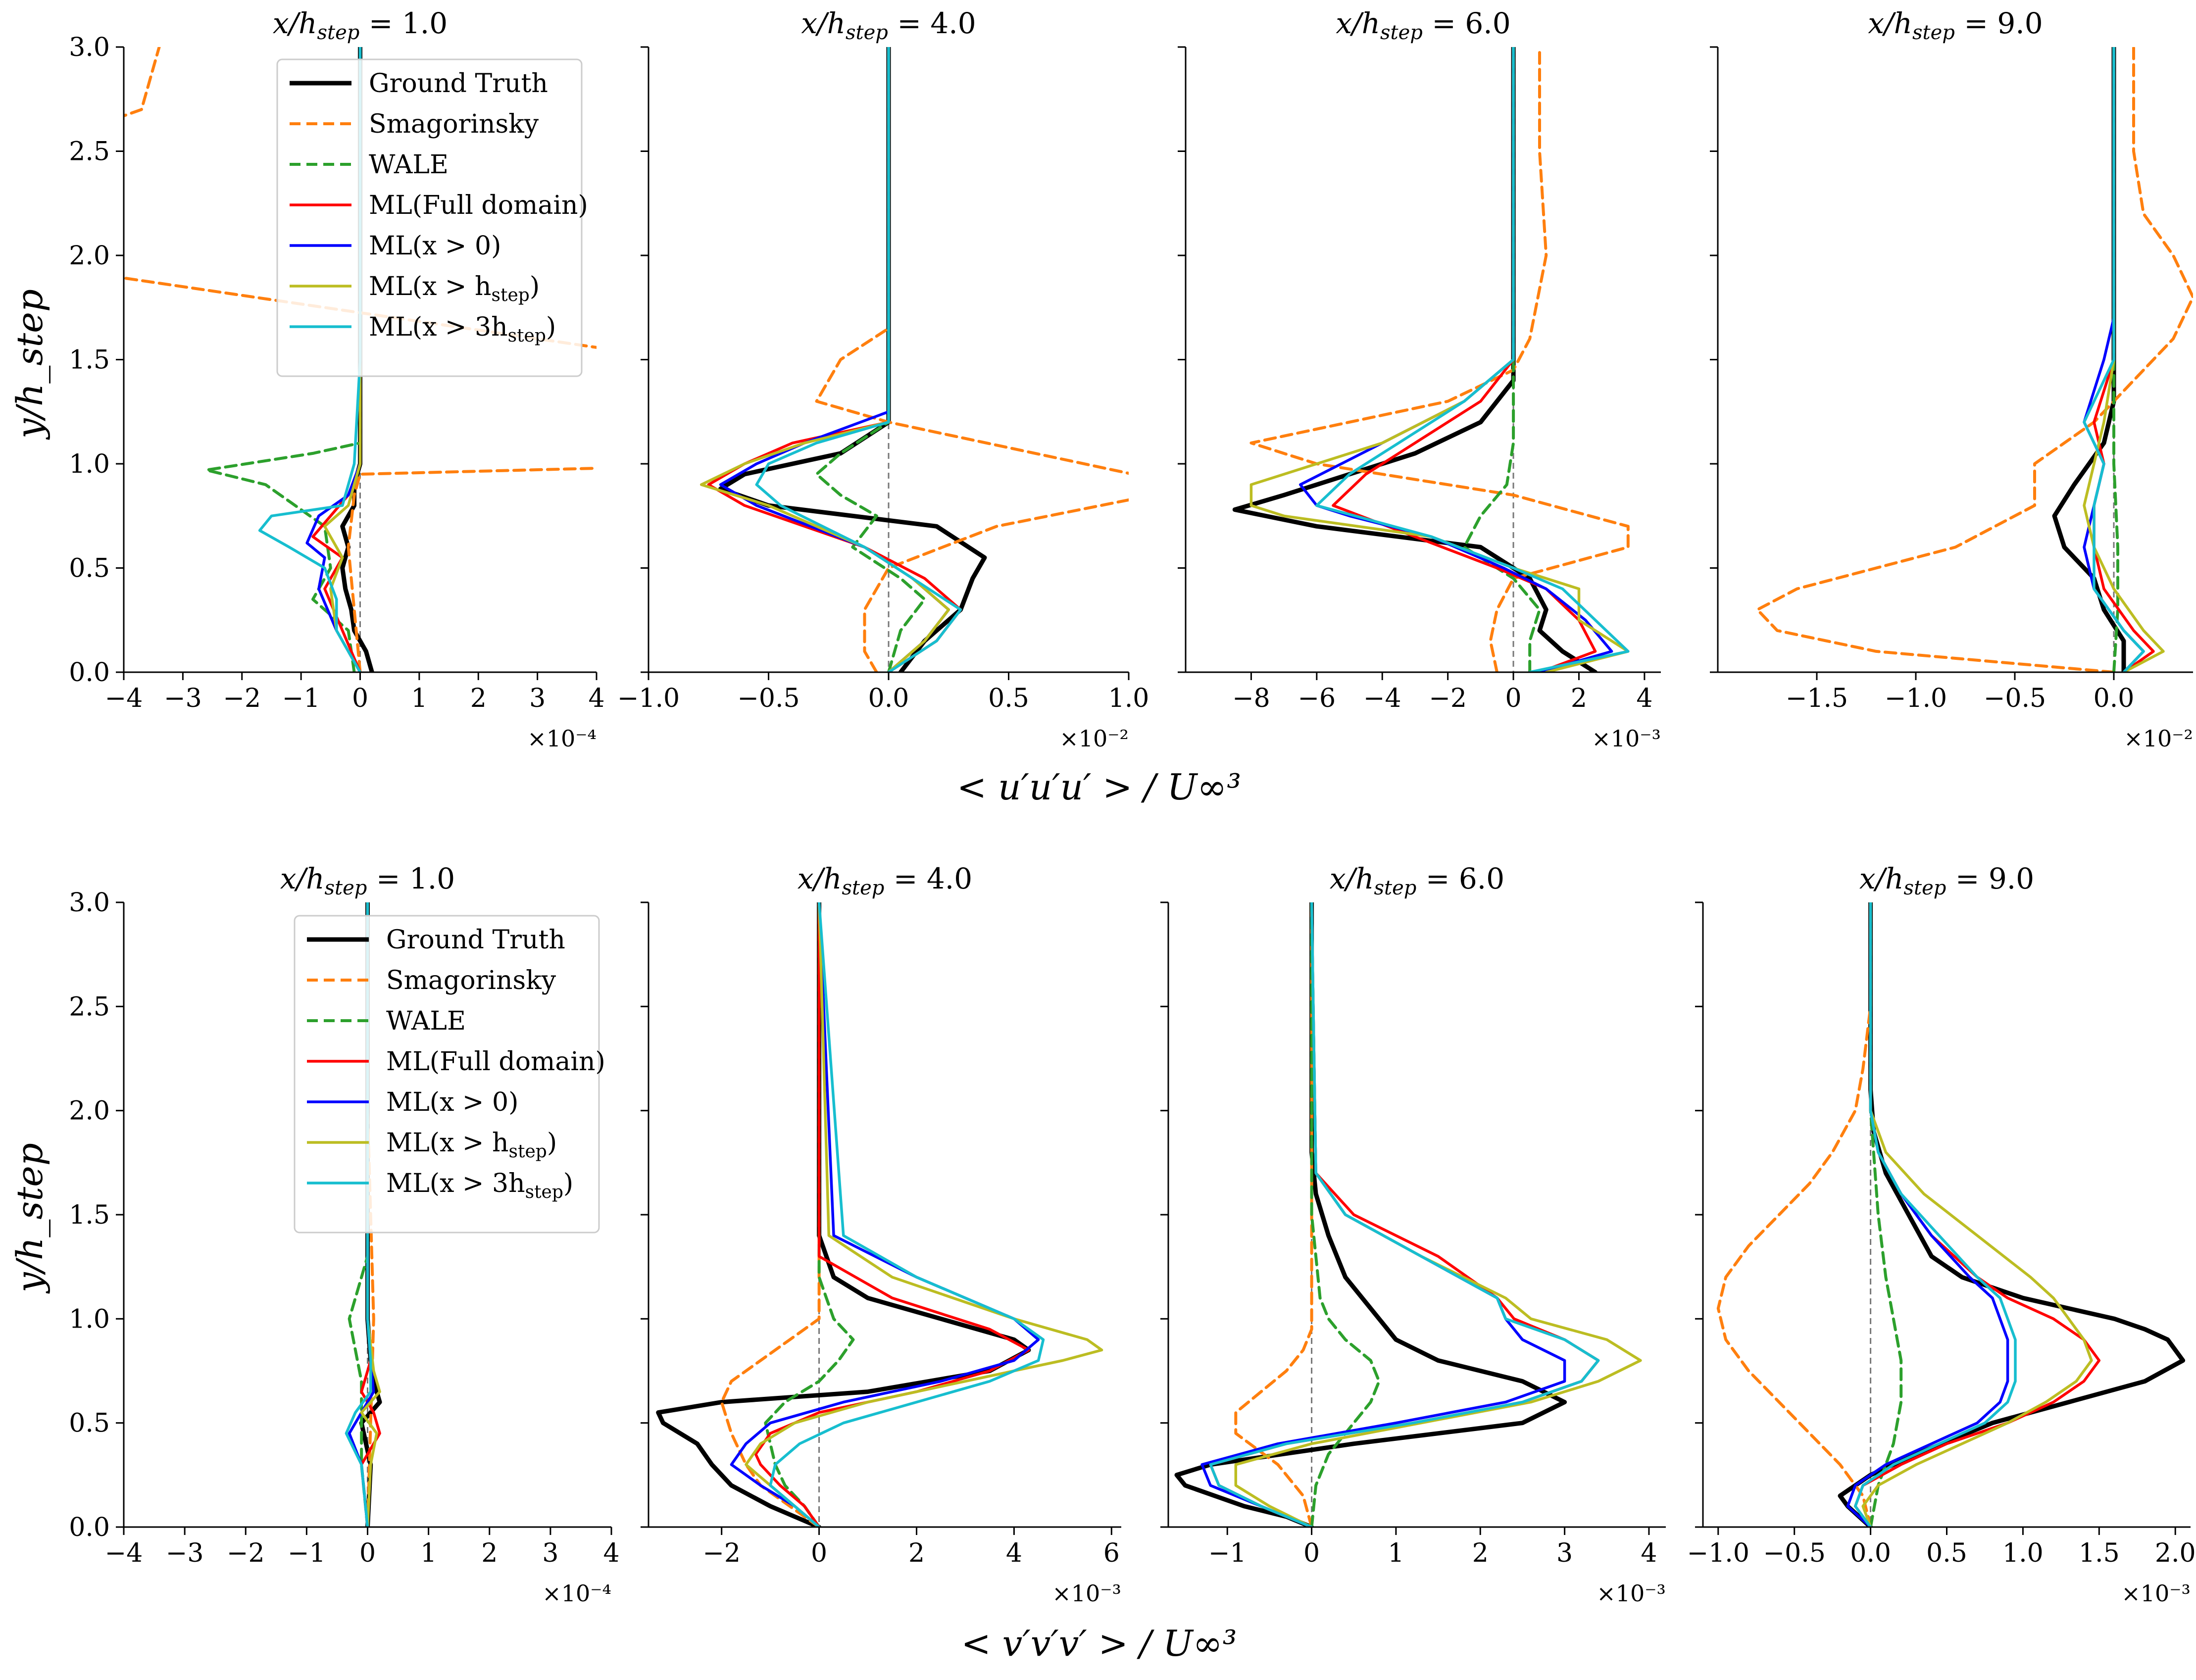 The image size is (2196, 1680). I want to click on r1-p3-series-group, so click(1431, 359).